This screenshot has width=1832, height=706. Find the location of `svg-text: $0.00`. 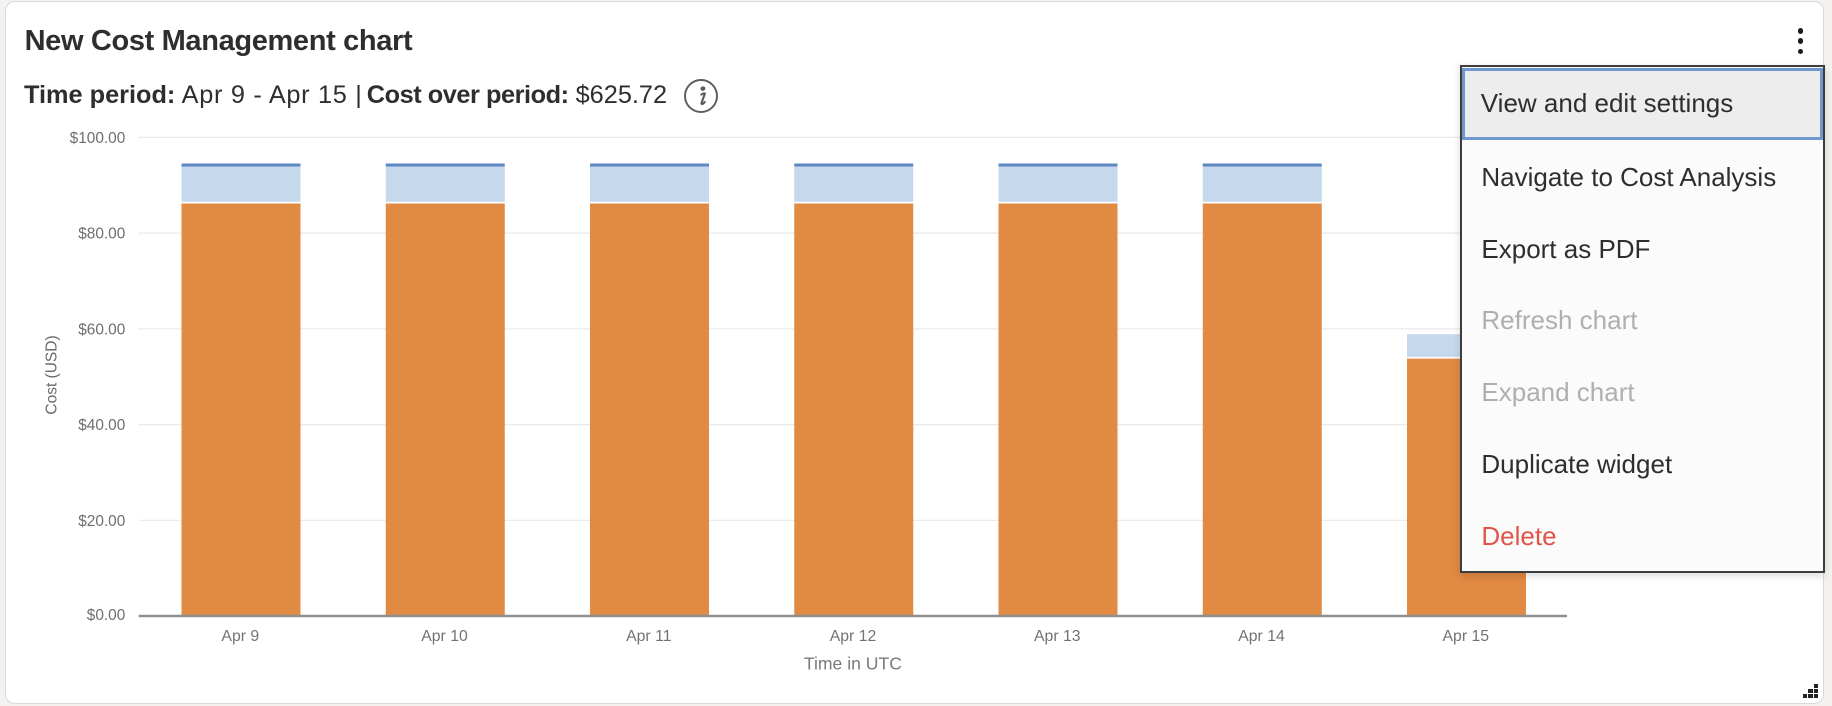

svg-text: $0.00 is located at coordinates (106, 615).